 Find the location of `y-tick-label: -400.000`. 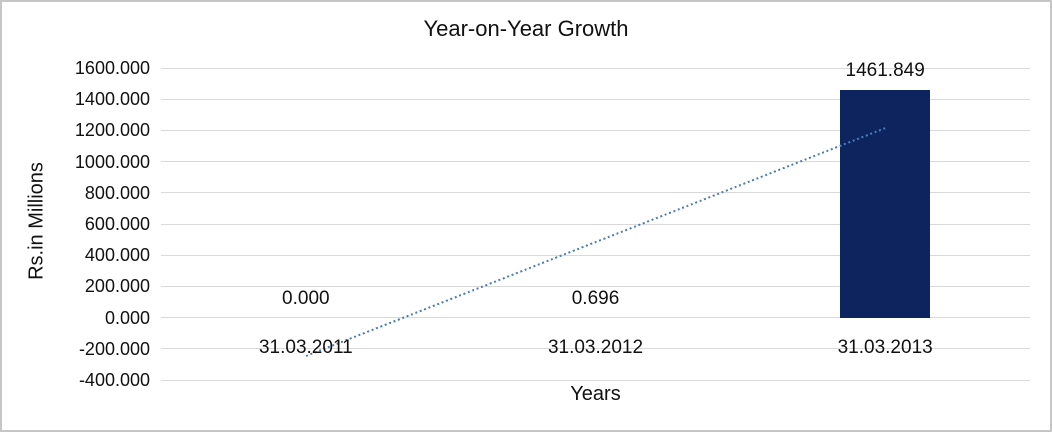

y-tick-label: -400.000 is located at coordinates (114, 380).